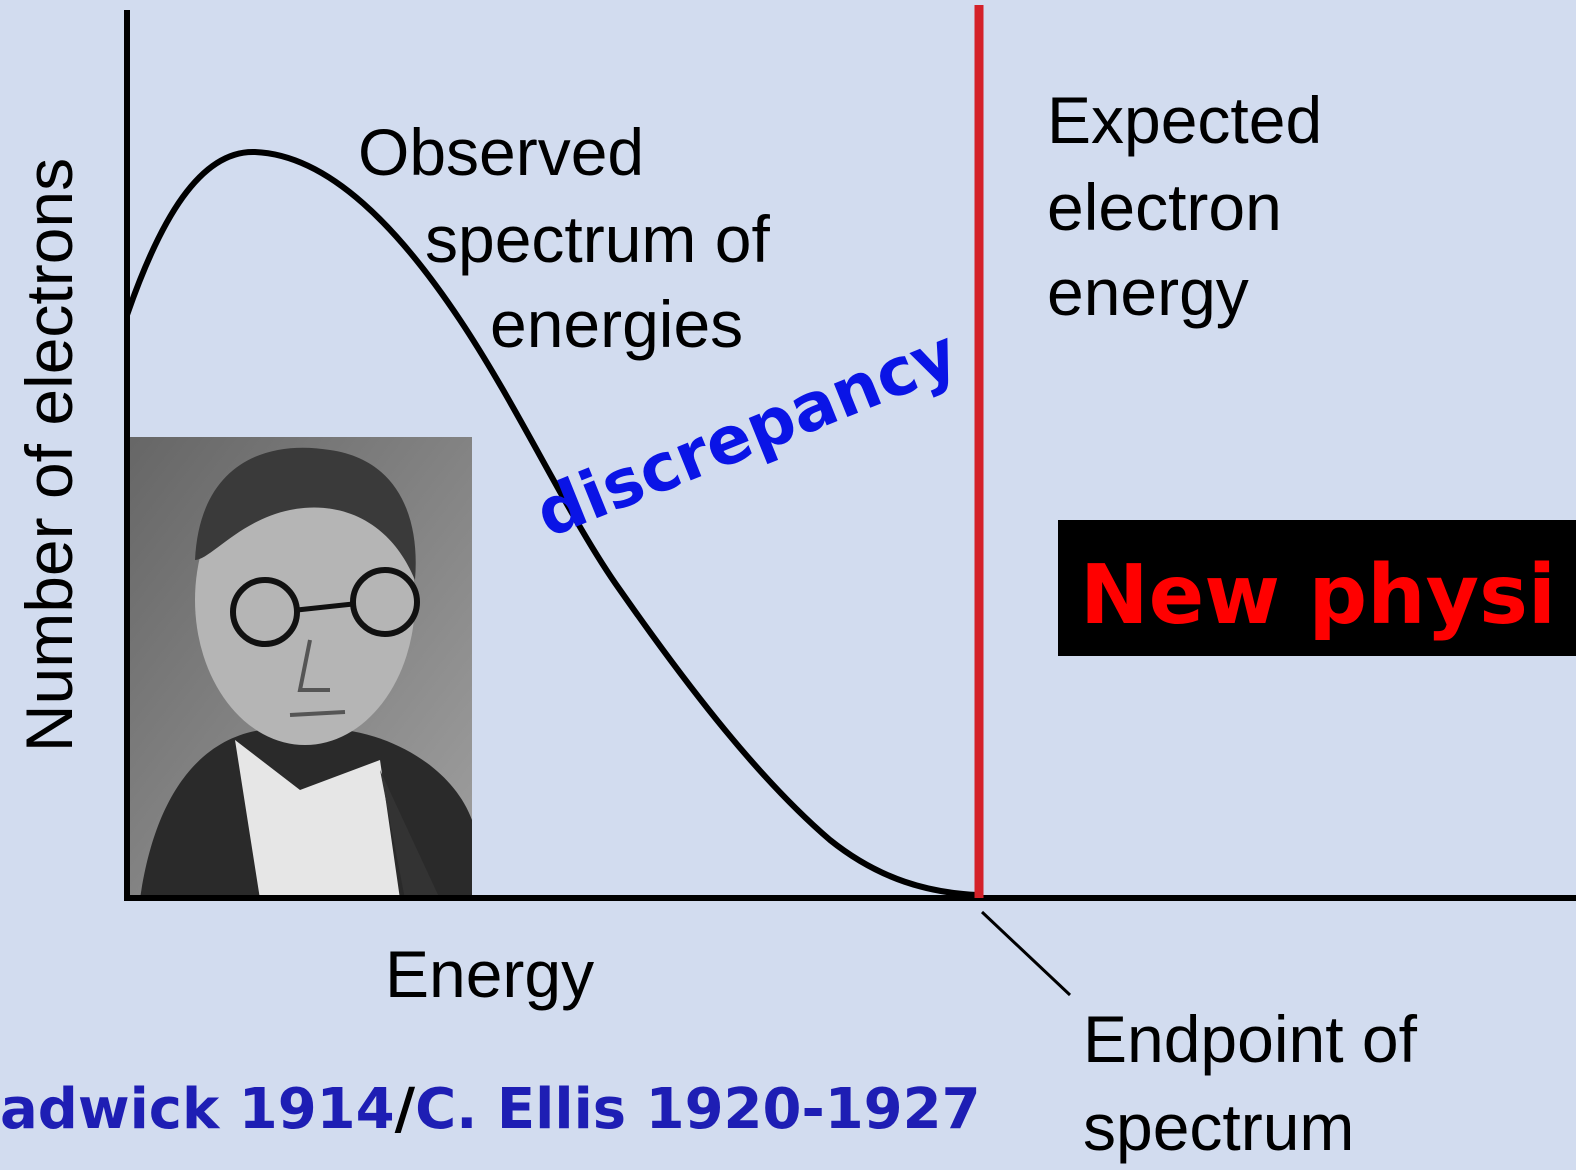 The width and height of the screenshot is (1576, 1170). What do you see at coordinates (597, 239) in the screenshot?
I see `observed-label: spectrum of` at bounding box center [597, 239].